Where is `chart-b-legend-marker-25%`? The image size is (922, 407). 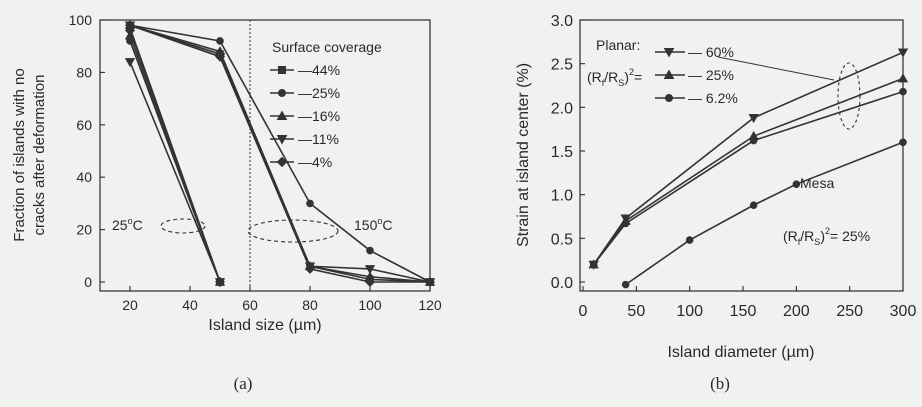
chart-b-legend-marker-25% is located at coordinates (669, 74).